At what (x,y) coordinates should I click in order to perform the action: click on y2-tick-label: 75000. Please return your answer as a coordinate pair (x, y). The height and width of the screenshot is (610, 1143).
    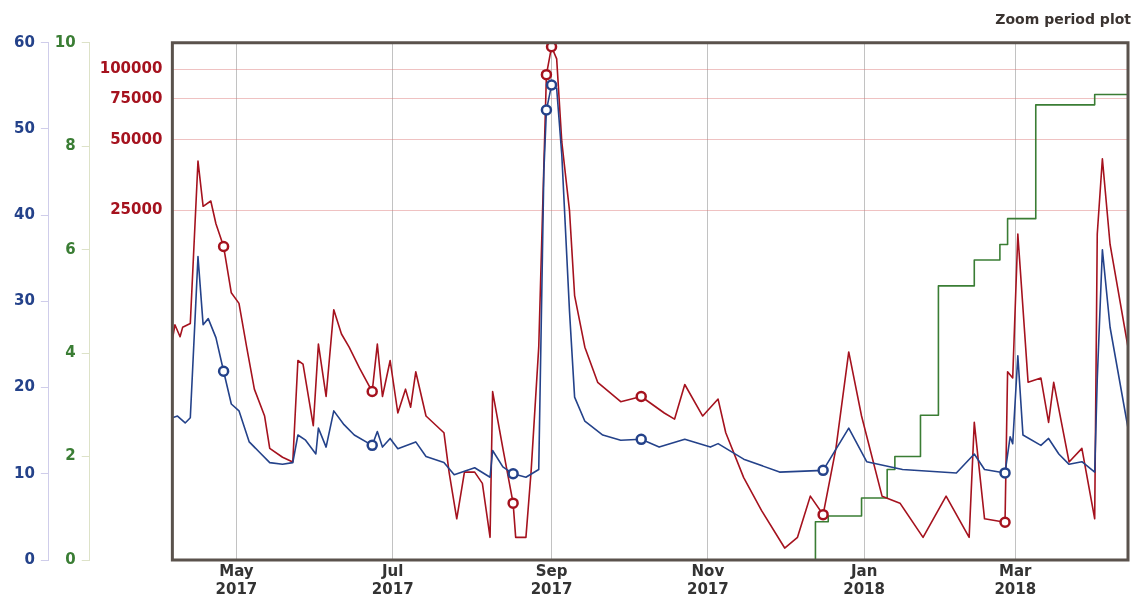
    Looking at the image, I should click on (136, 97).